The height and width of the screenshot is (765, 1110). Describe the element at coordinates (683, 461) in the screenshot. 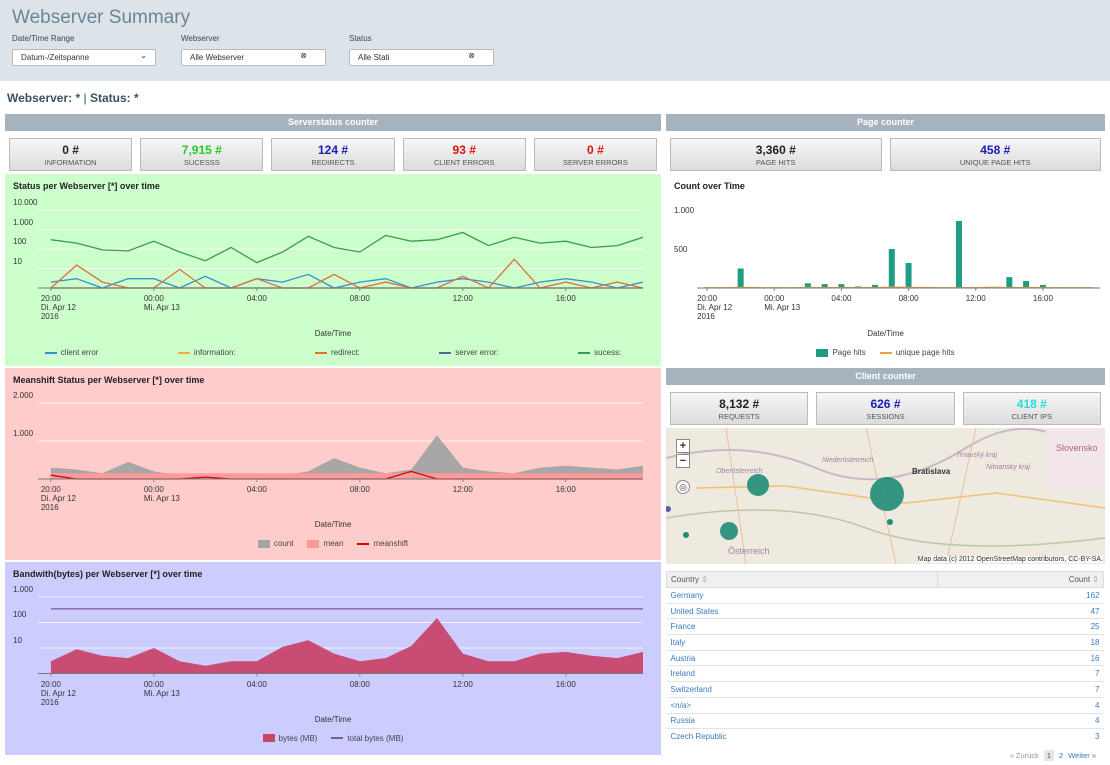

I see `zoom-out: −` at that location.